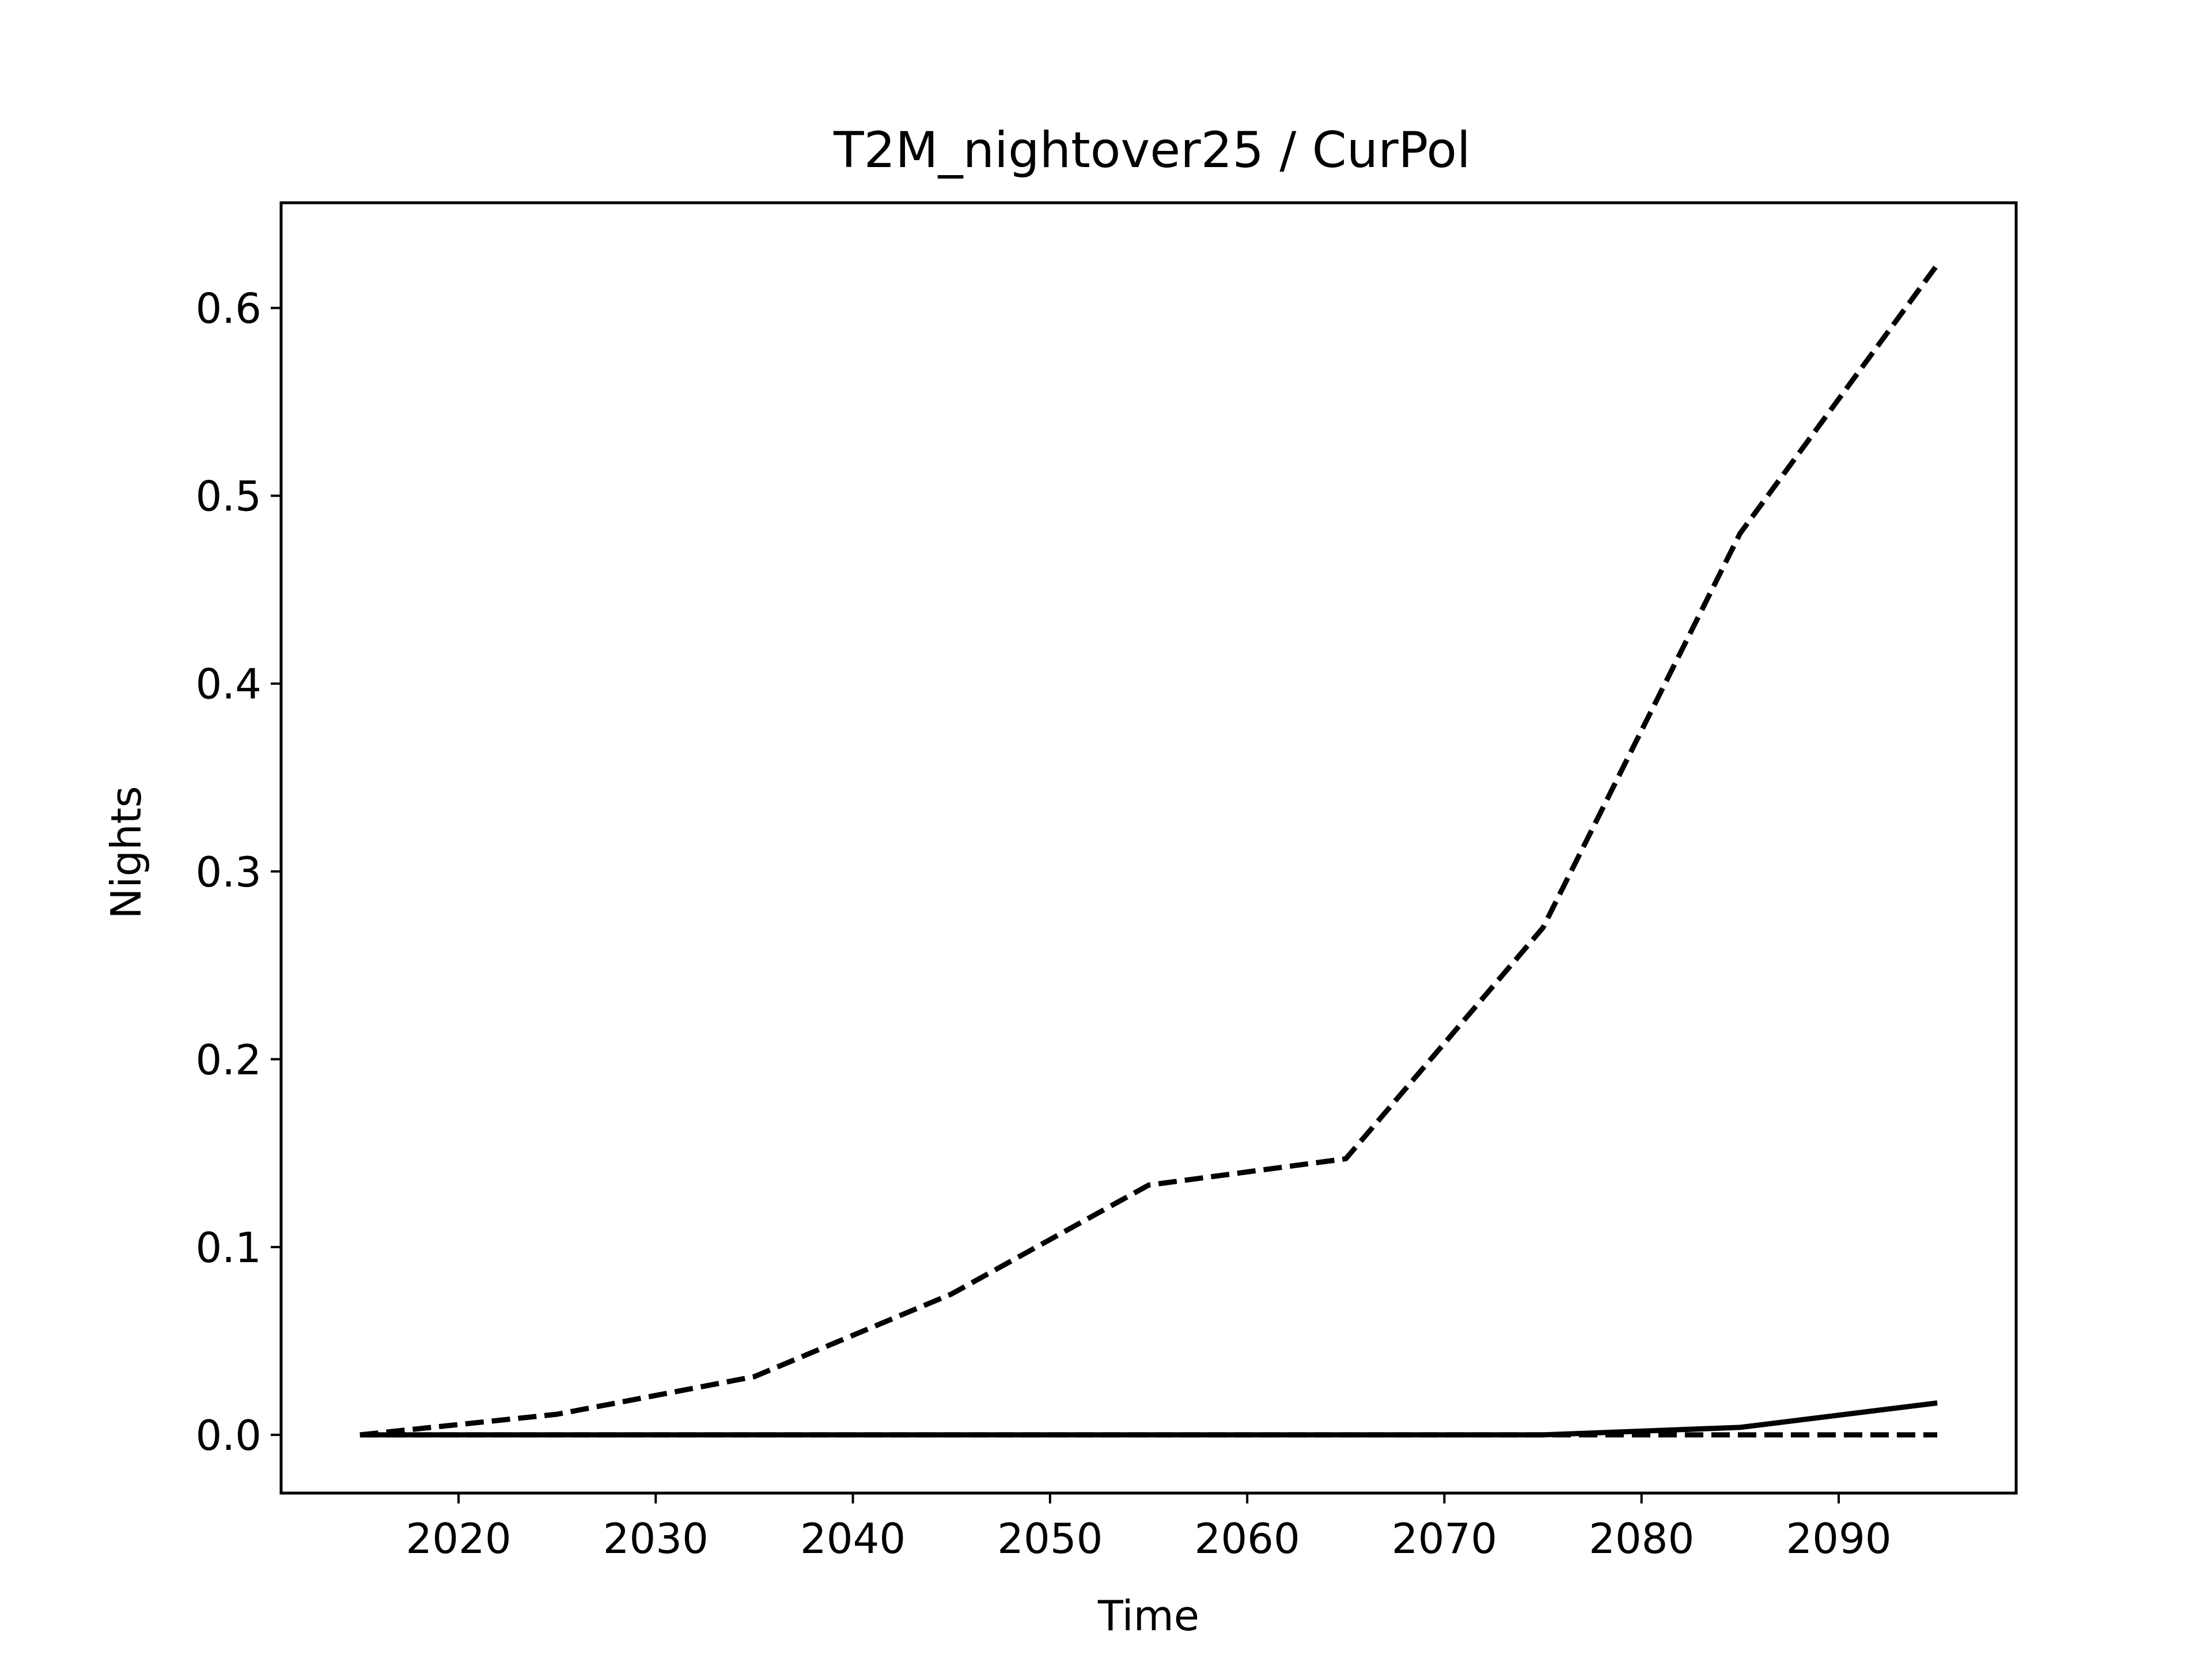 The image size is (2212, 1659). What do you see at coordinates (1838, 1538) in the screenshot?
I see `x-tick-label: 2090` at bounding box center [1838, 1538].